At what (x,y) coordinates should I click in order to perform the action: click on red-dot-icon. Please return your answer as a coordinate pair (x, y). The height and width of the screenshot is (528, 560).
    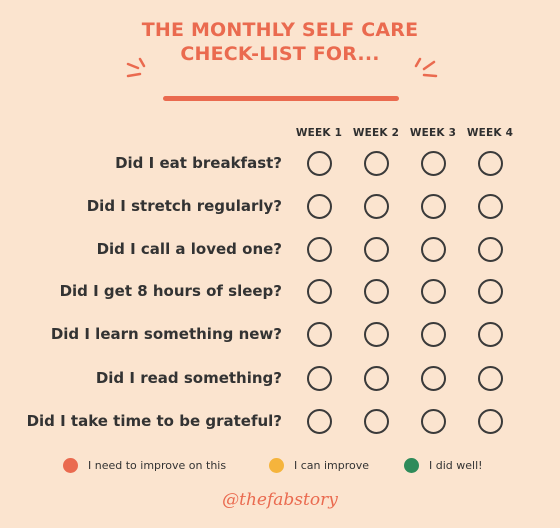
    Looking at the image, I should click on (70, 465).